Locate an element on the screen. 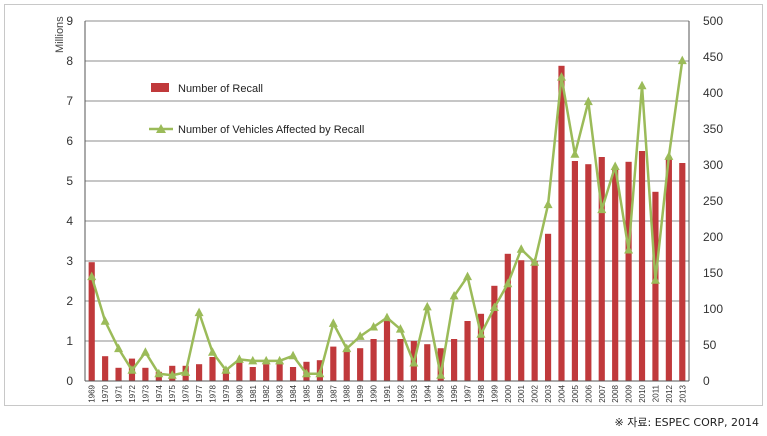  line-point-1978 is located at coordinates (213, 351).